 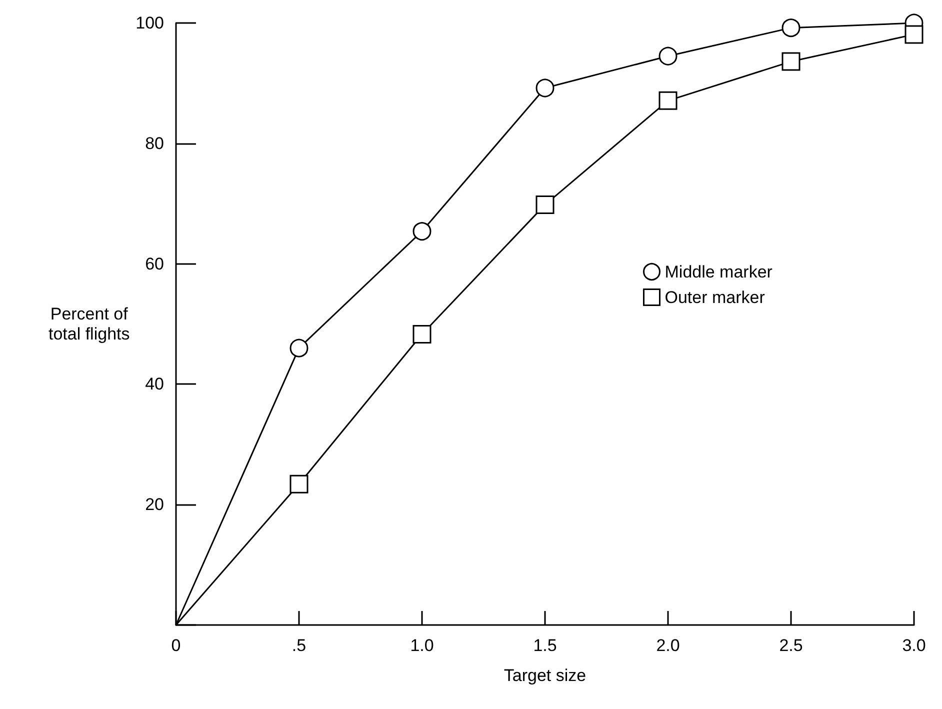 I want to click on y-tick-label: 60, so click(x=154, y=264).